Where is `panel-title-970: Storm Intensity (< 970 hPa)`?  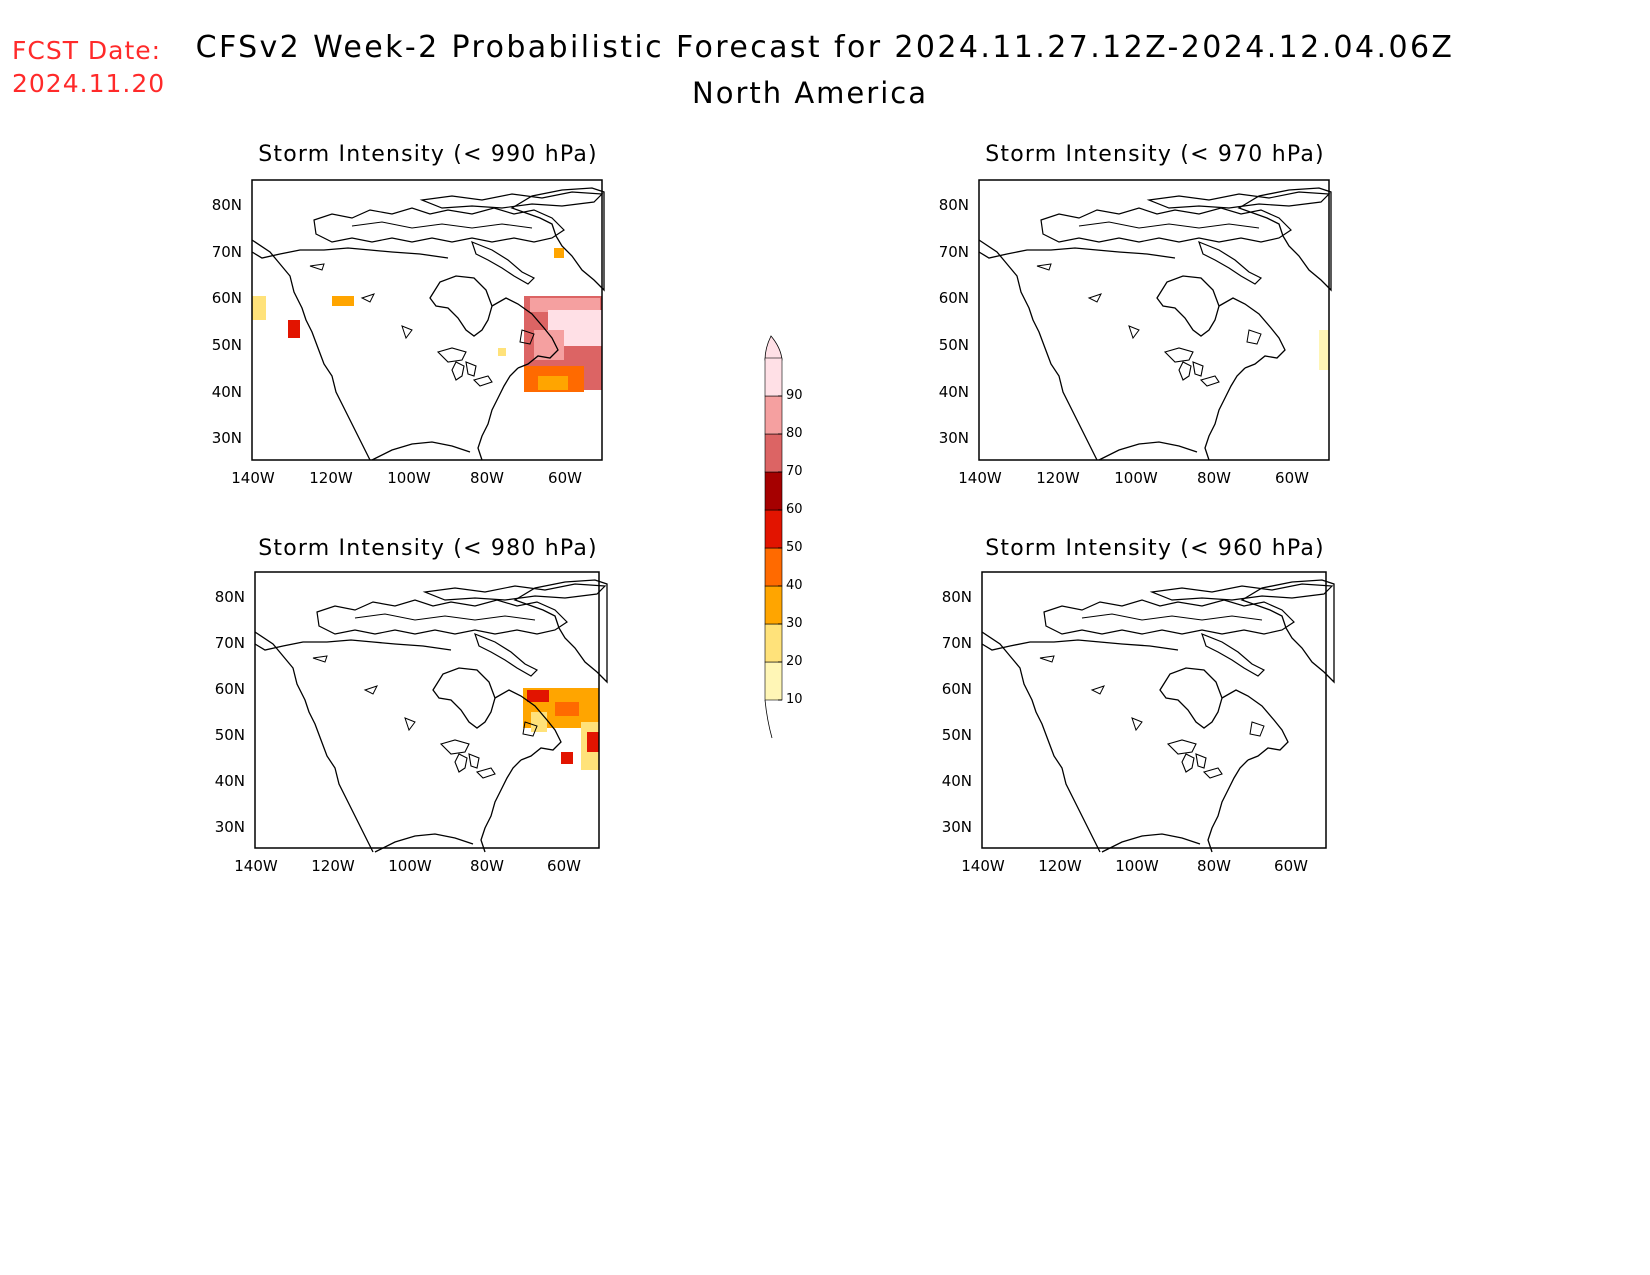 panel-title-970: Storm Intensity (< 970 hPa) is located at coordinates (1155, 154).